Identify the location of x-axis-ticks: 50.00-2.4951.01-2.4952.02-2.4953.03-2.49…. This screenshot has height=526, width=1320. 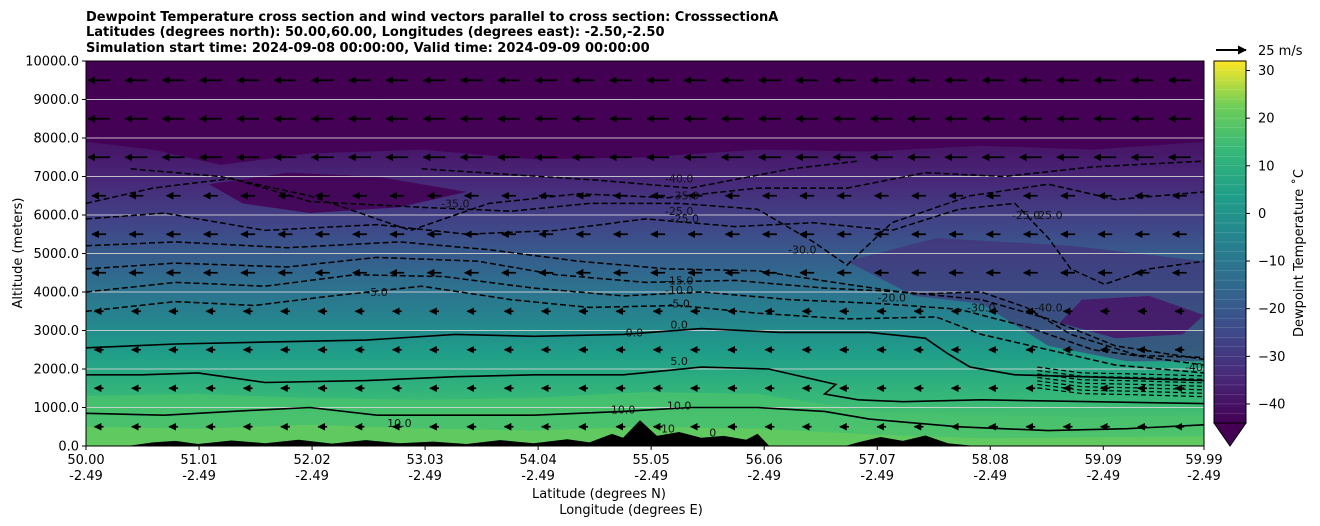
(645, 465).